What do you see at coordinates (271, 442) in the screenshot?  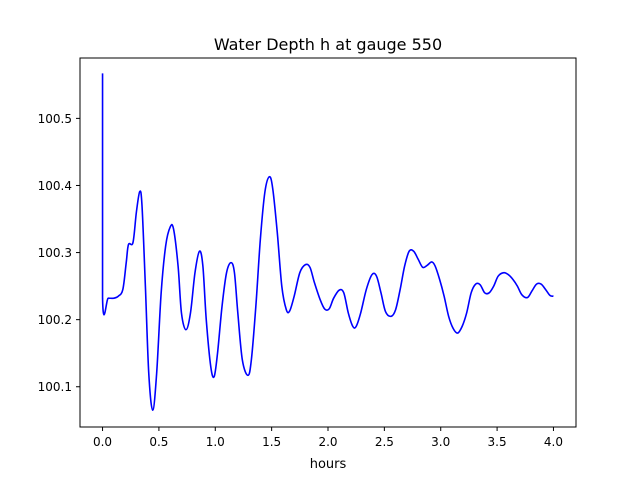 I see `x-tick-label: 1.5` at bounding box center [271, 442].